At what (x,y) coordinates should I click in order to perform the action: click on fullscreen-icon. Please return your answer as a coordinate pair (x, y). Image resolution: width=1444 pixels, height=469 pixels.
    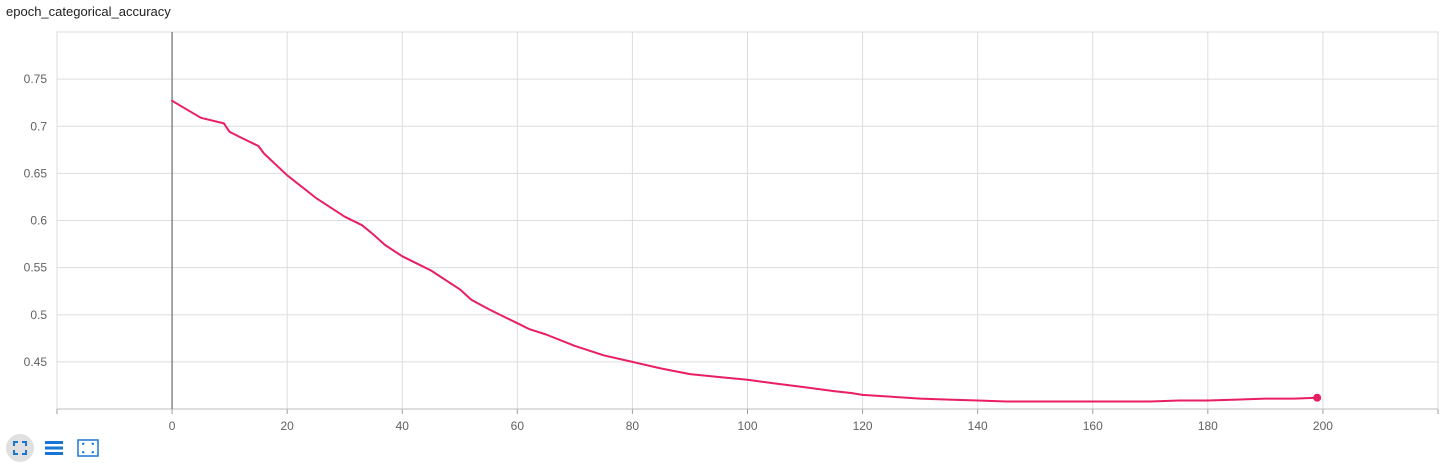
    Looking at the image, I should click on (20, 448).